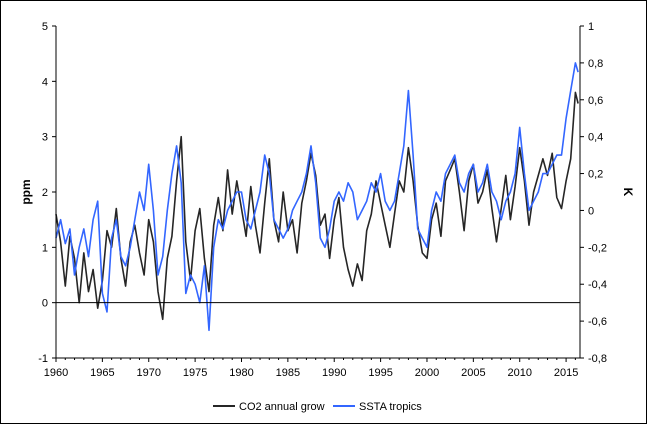 The height and width of the screenshot is (424, 647). Describe the element at coordinates (56, 373) in the screenshot. I see `x-tick-label: 1960` at that location.